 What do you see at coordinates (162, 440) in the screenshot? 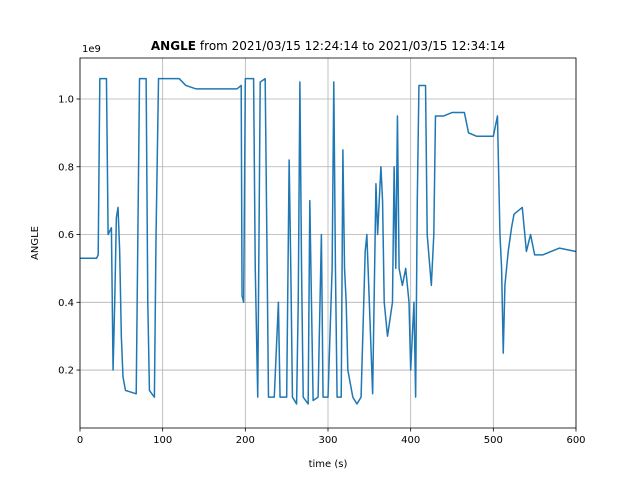
I see `x-tick-label: 100` at bounding box center [162, 440].